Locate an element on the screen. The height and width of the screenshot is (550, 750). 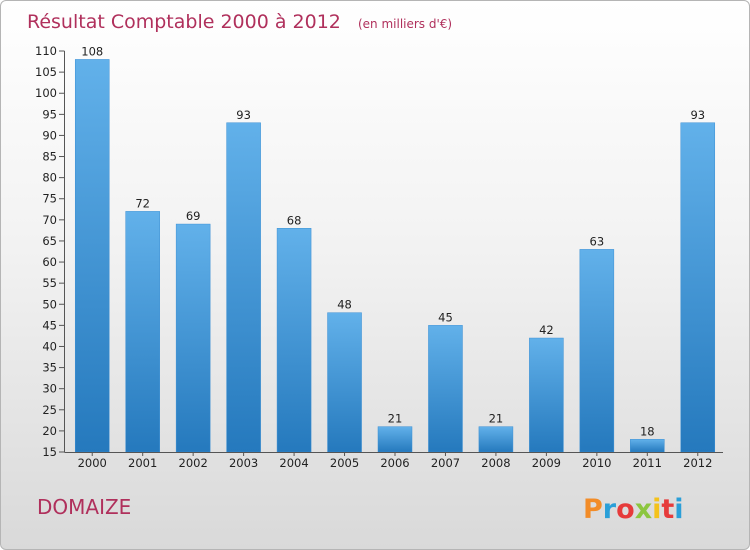
y-tick-label: 100 is located at coordinates (46, 93).